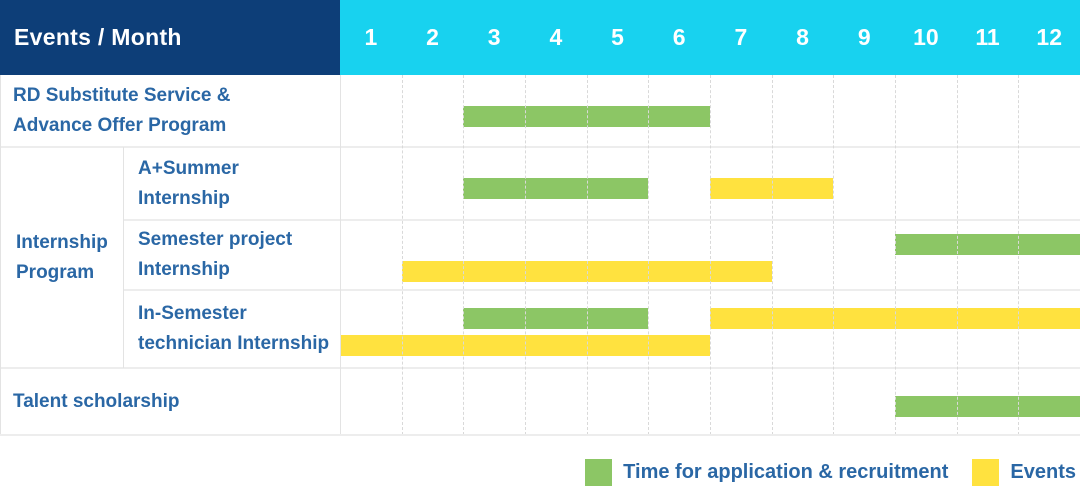 The image size is (1080, 494). I want to click on month-label-1: 1, so click(371, 37).